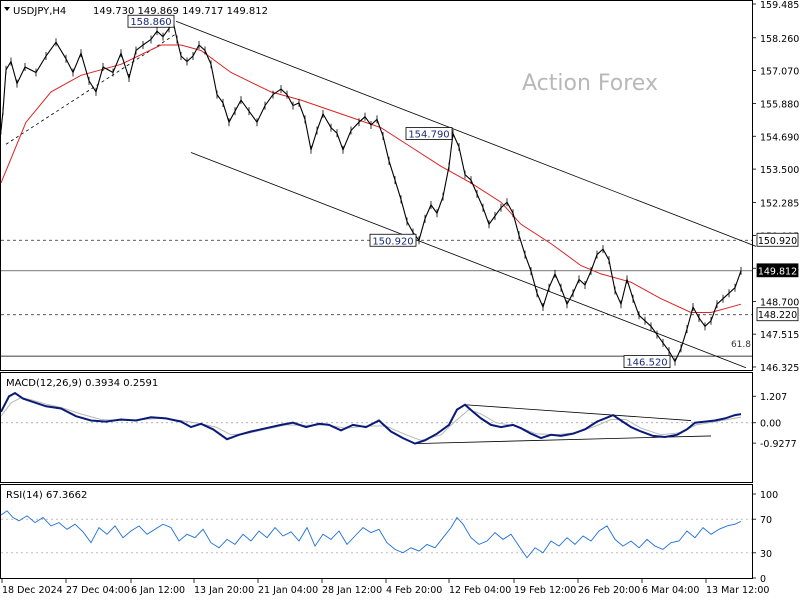 This screenshot has width=800, height=600. Describe the element at coordinates (91, 89) in the screenshot. I see `support-line-left` at that location.